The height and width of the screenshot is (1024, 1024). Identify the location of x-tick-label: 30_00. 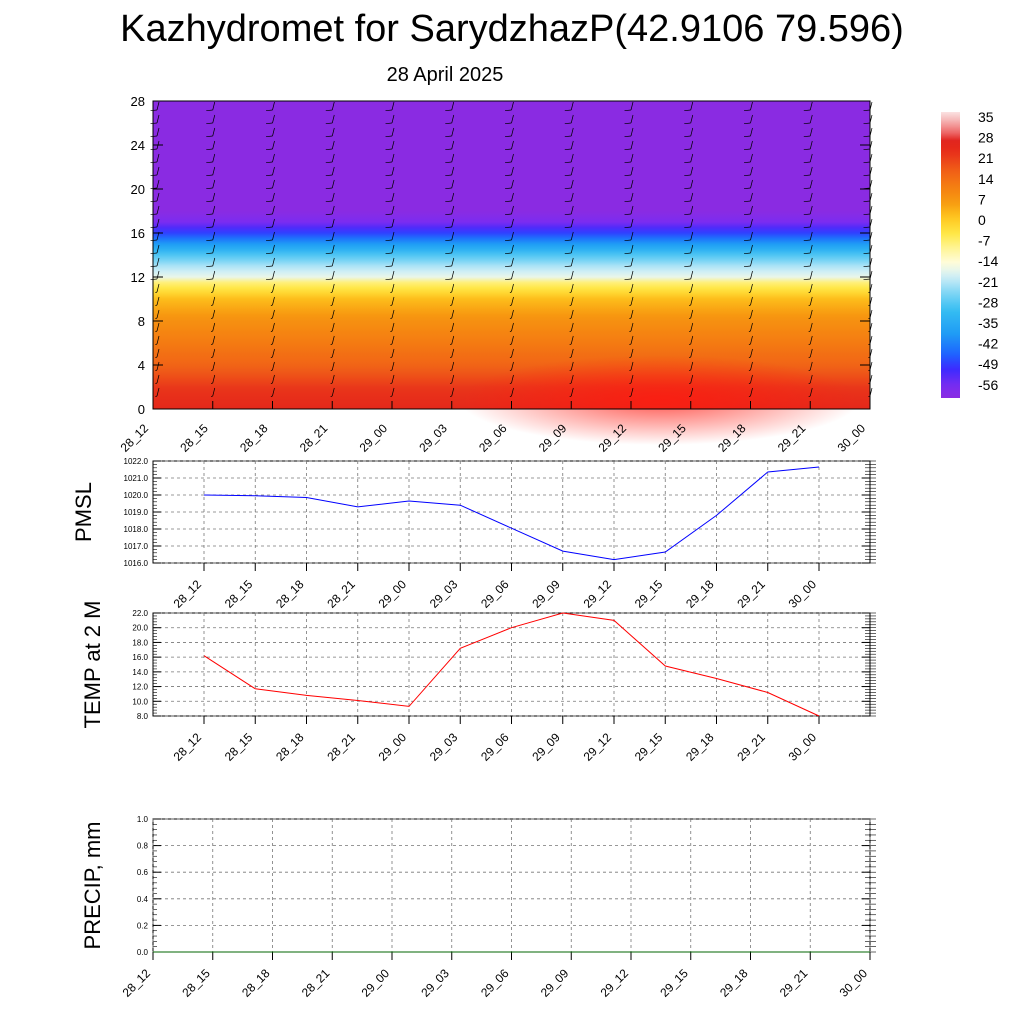
(803, 594).